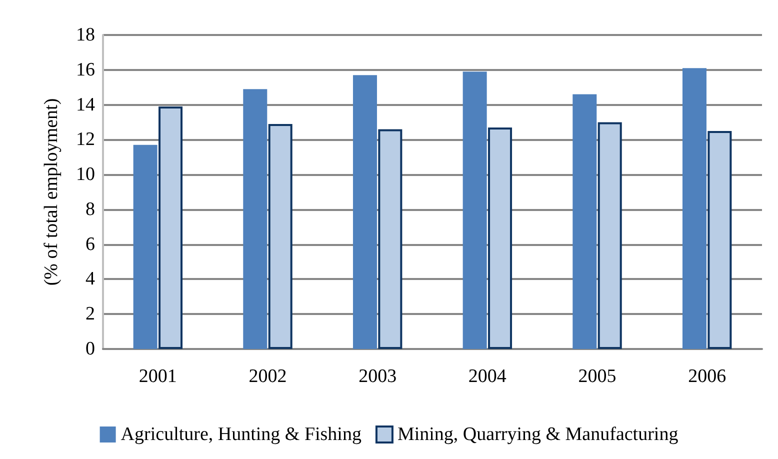 This screenshot has width=778, height=459. I want to click on legend-label: Mining, Quarrying & Manufacturing, so click(538, 434).